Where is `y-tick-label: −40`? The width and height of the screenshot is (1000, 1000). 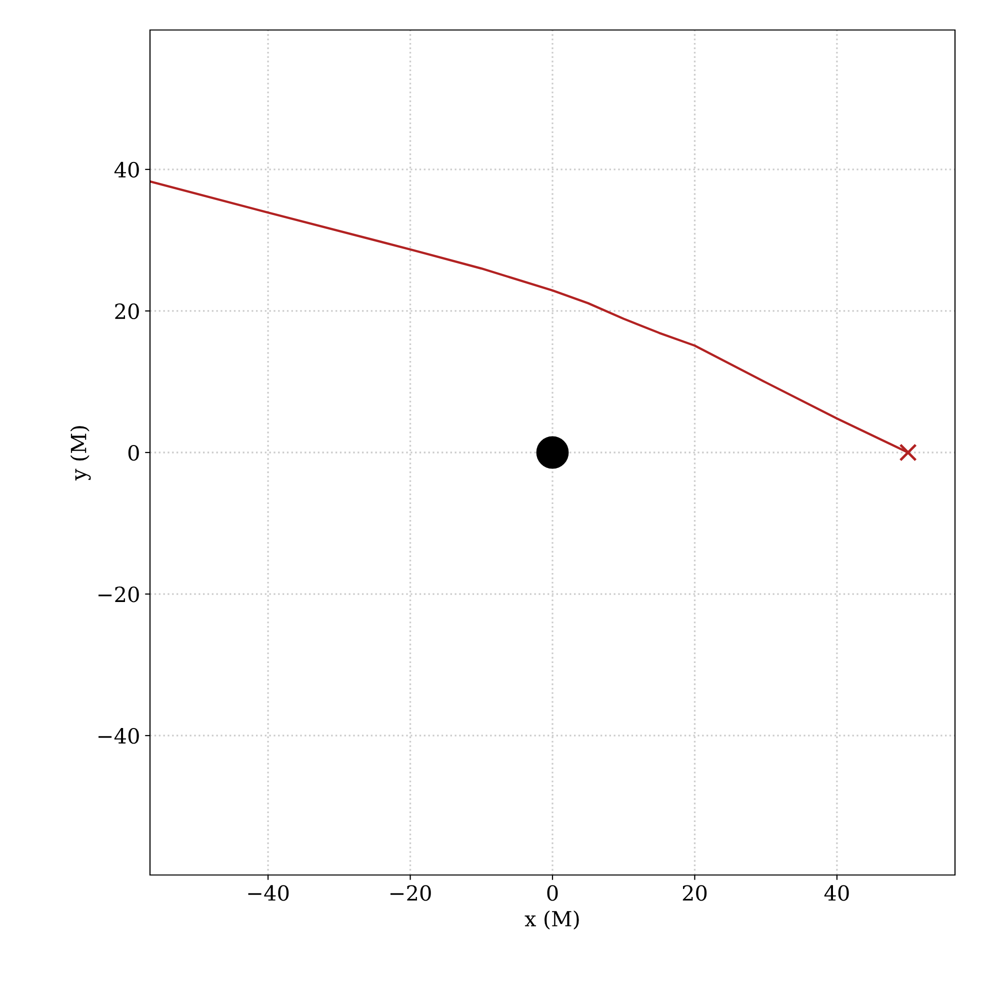
y-tick-label: −40 is located at coordinates (118, 736).